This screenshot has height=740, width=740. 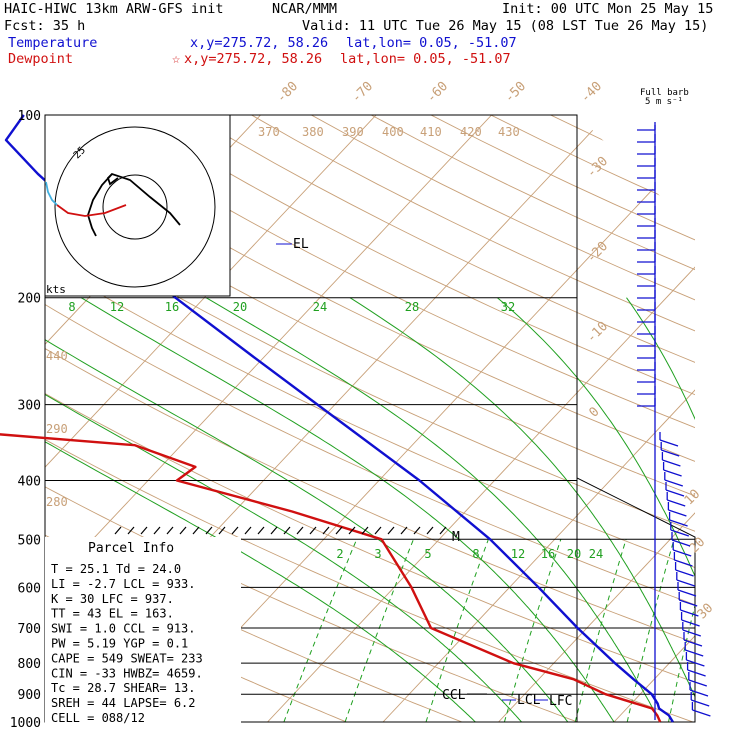 What do you see at coordinates (607, 9) in the screenshot?
I see `header-init: Init: 00 UTC Mon 25 May 15` at bounding box center [607, 9].